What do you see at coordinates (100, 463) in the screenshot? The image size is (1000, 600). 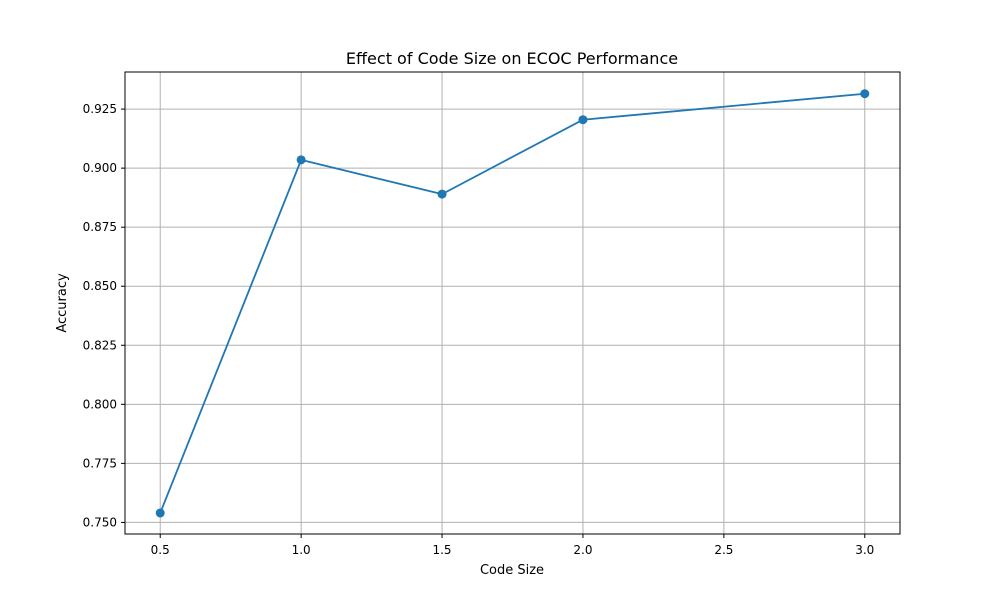 I see `y-tick-label: 0.775` at bounding box center [100, 463].